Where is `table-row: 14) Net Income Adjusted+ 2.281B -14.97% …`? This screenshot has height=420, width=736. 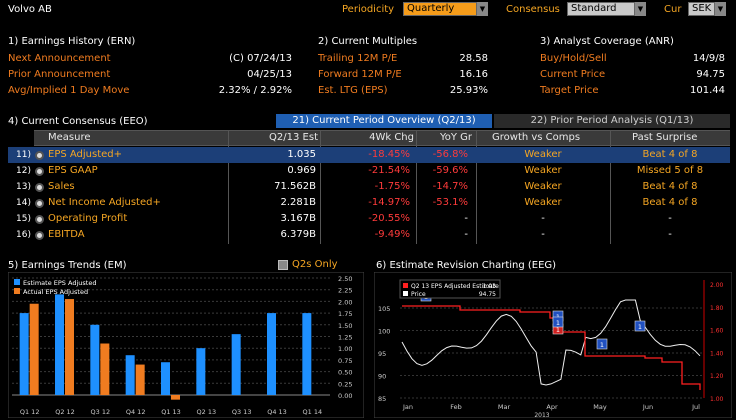
table-row: 14) Net Income Adjusted+ 2.281B -14.97% … is located at coordinates (369, 203).